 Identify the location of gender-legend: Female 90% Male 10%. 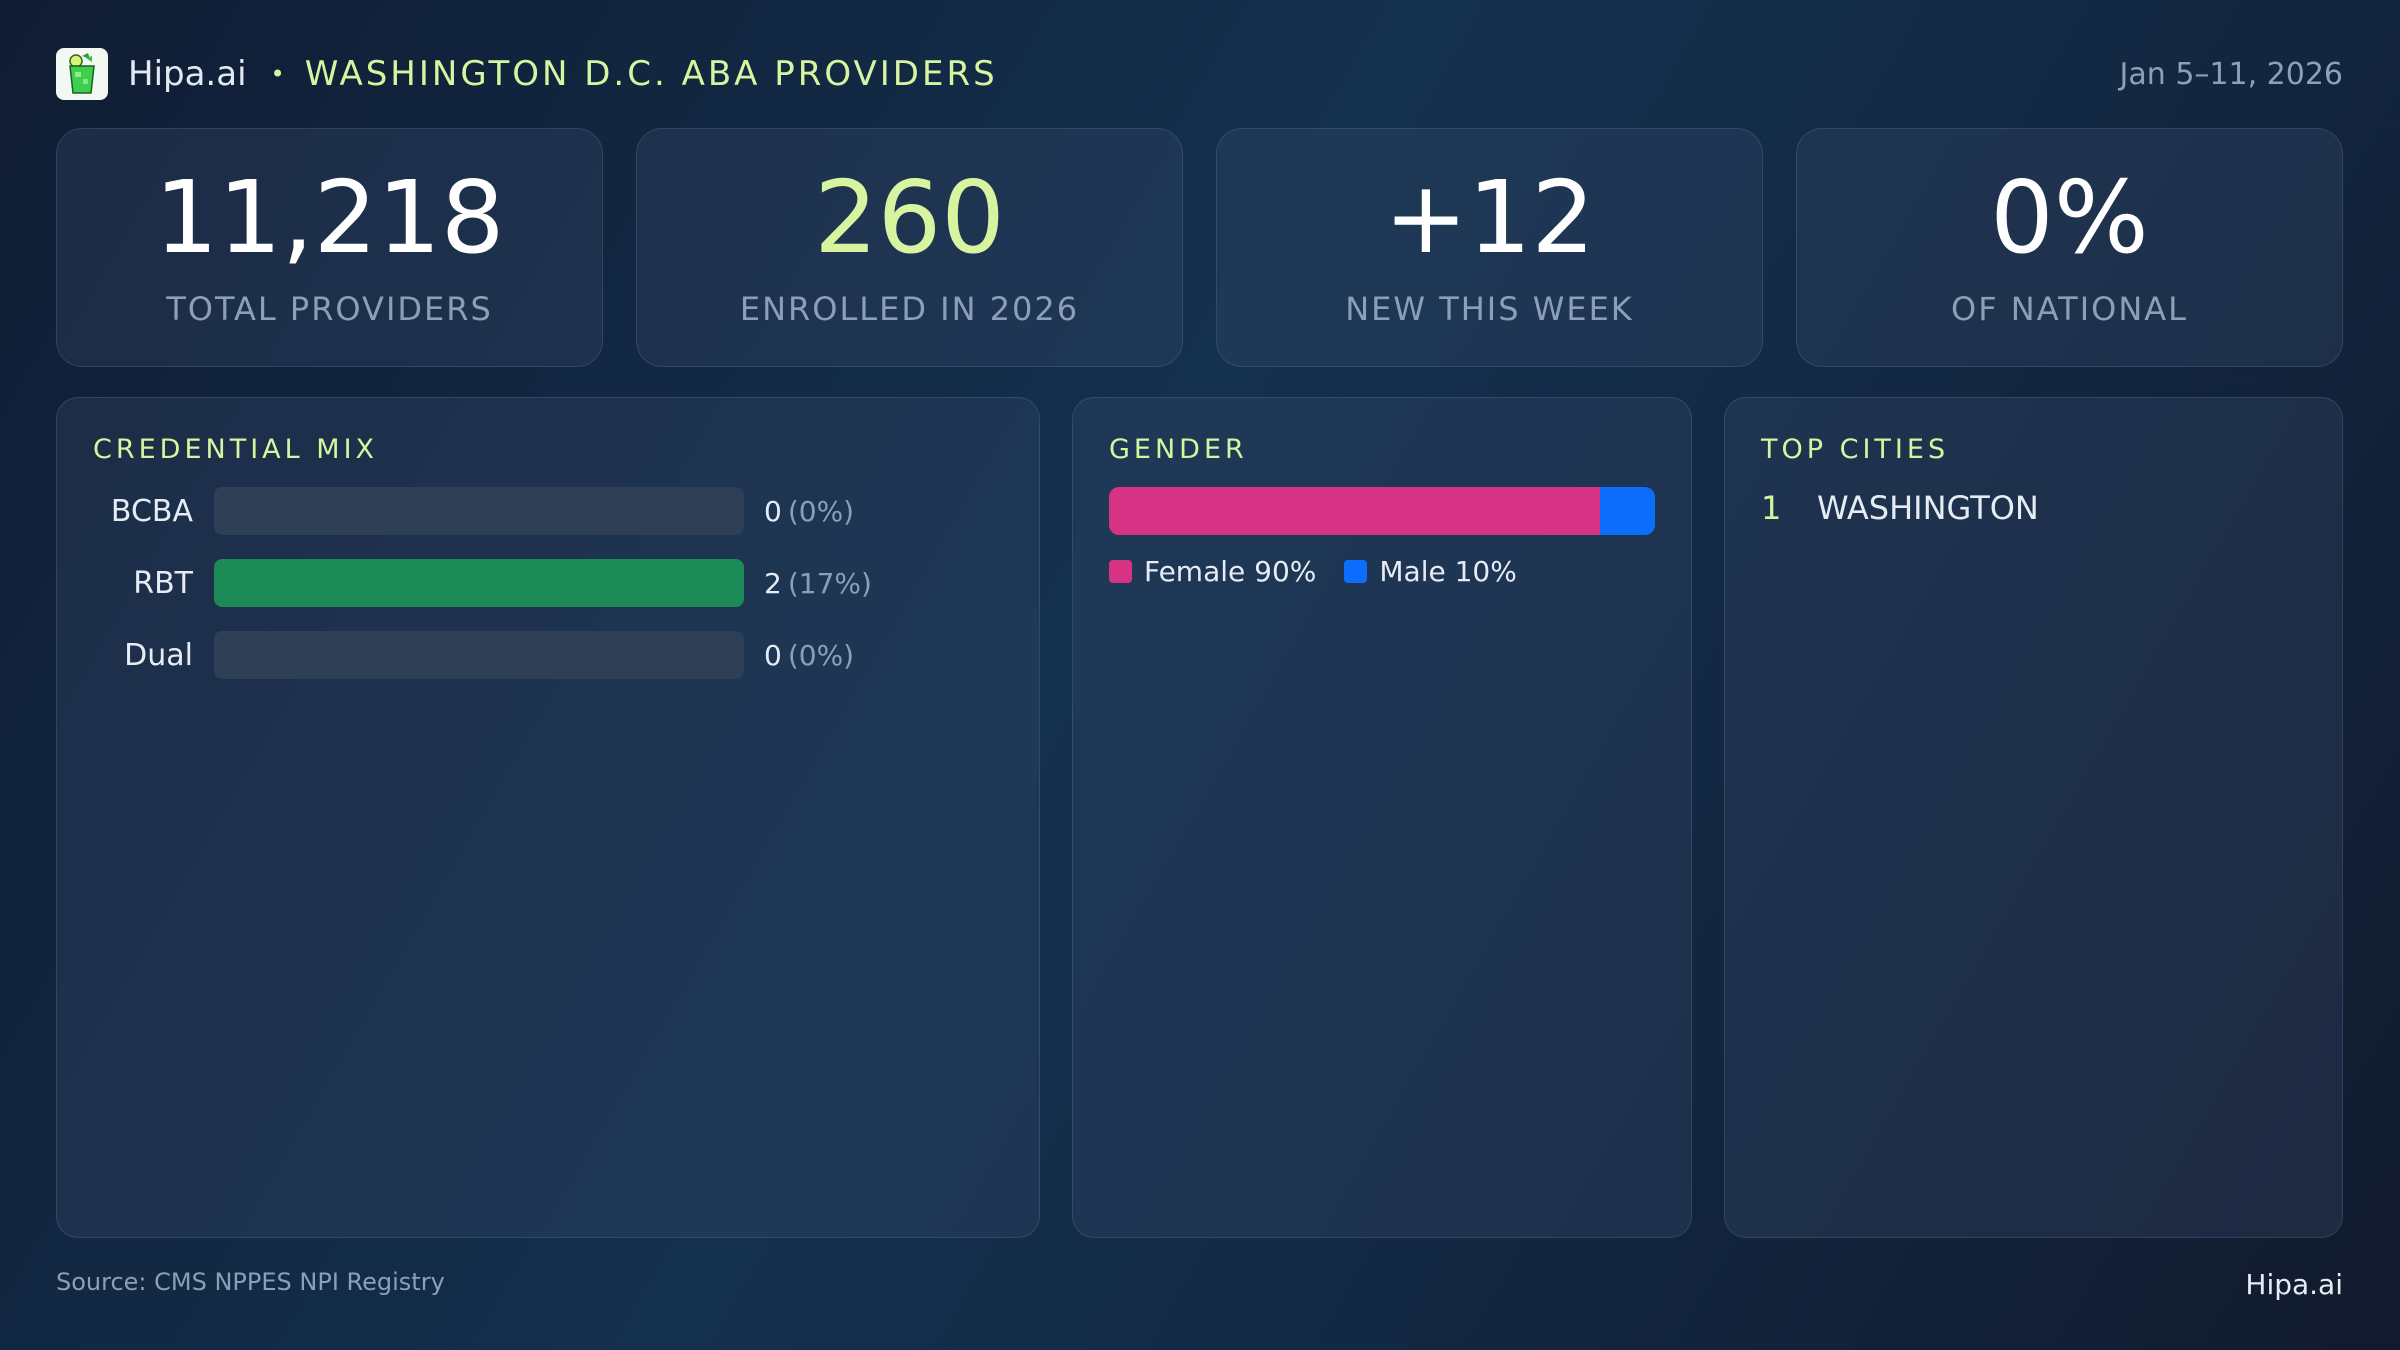
(1382, 571).